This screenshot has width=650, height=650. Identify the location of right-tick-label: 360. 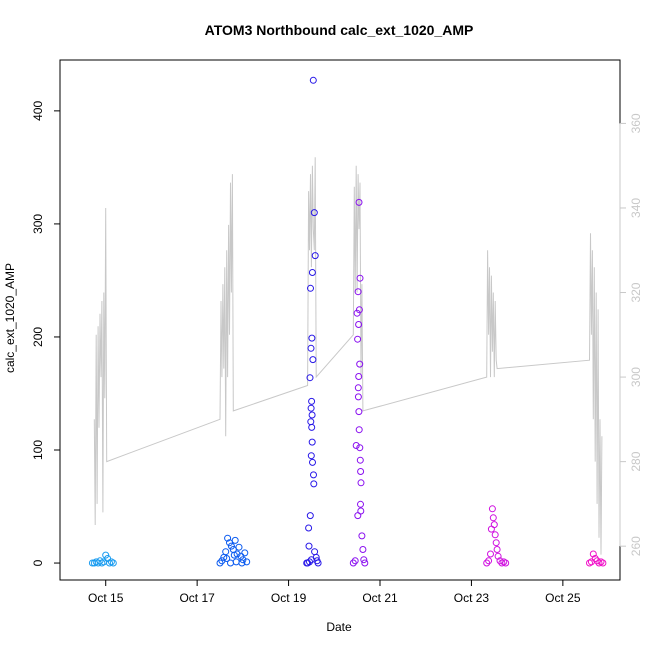
(636, 123).